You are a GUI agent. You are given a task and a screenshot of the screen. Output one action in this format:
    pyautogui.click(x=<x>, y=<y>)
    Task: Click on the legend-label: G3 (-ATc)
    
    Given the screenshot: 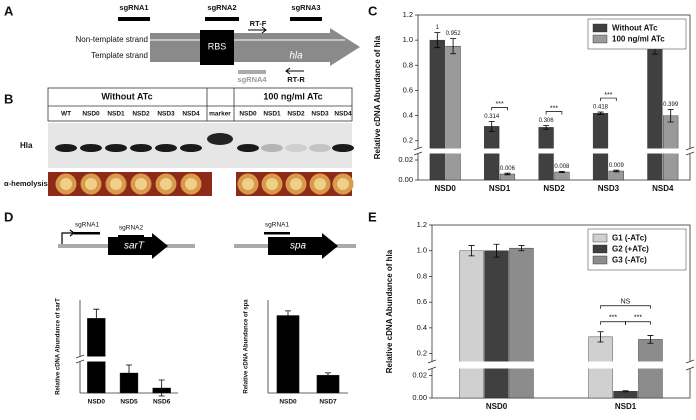 What is the action you would take?
    pyautogui.click(x=629, y=260)
    